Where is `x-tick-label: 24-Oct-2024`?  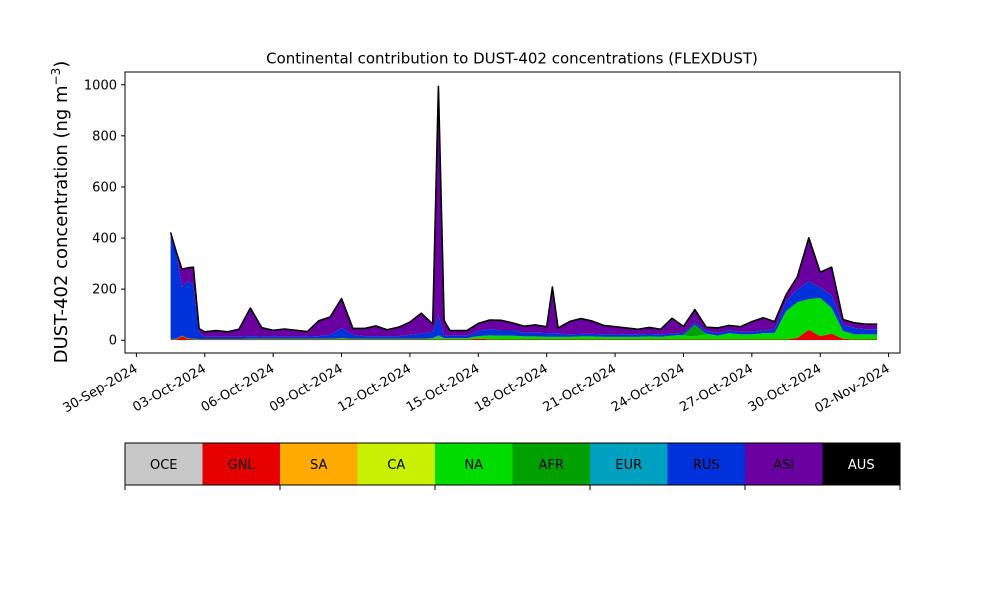
x-tick-label: 24-Oct-2024 is located at coordinates (648, 388).